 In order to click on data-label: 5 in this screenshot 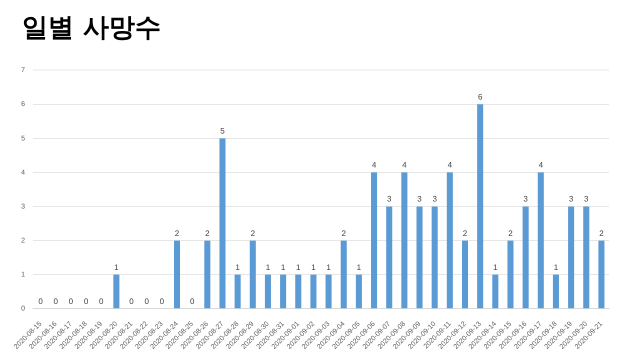, I will do `click(223, 131)`.